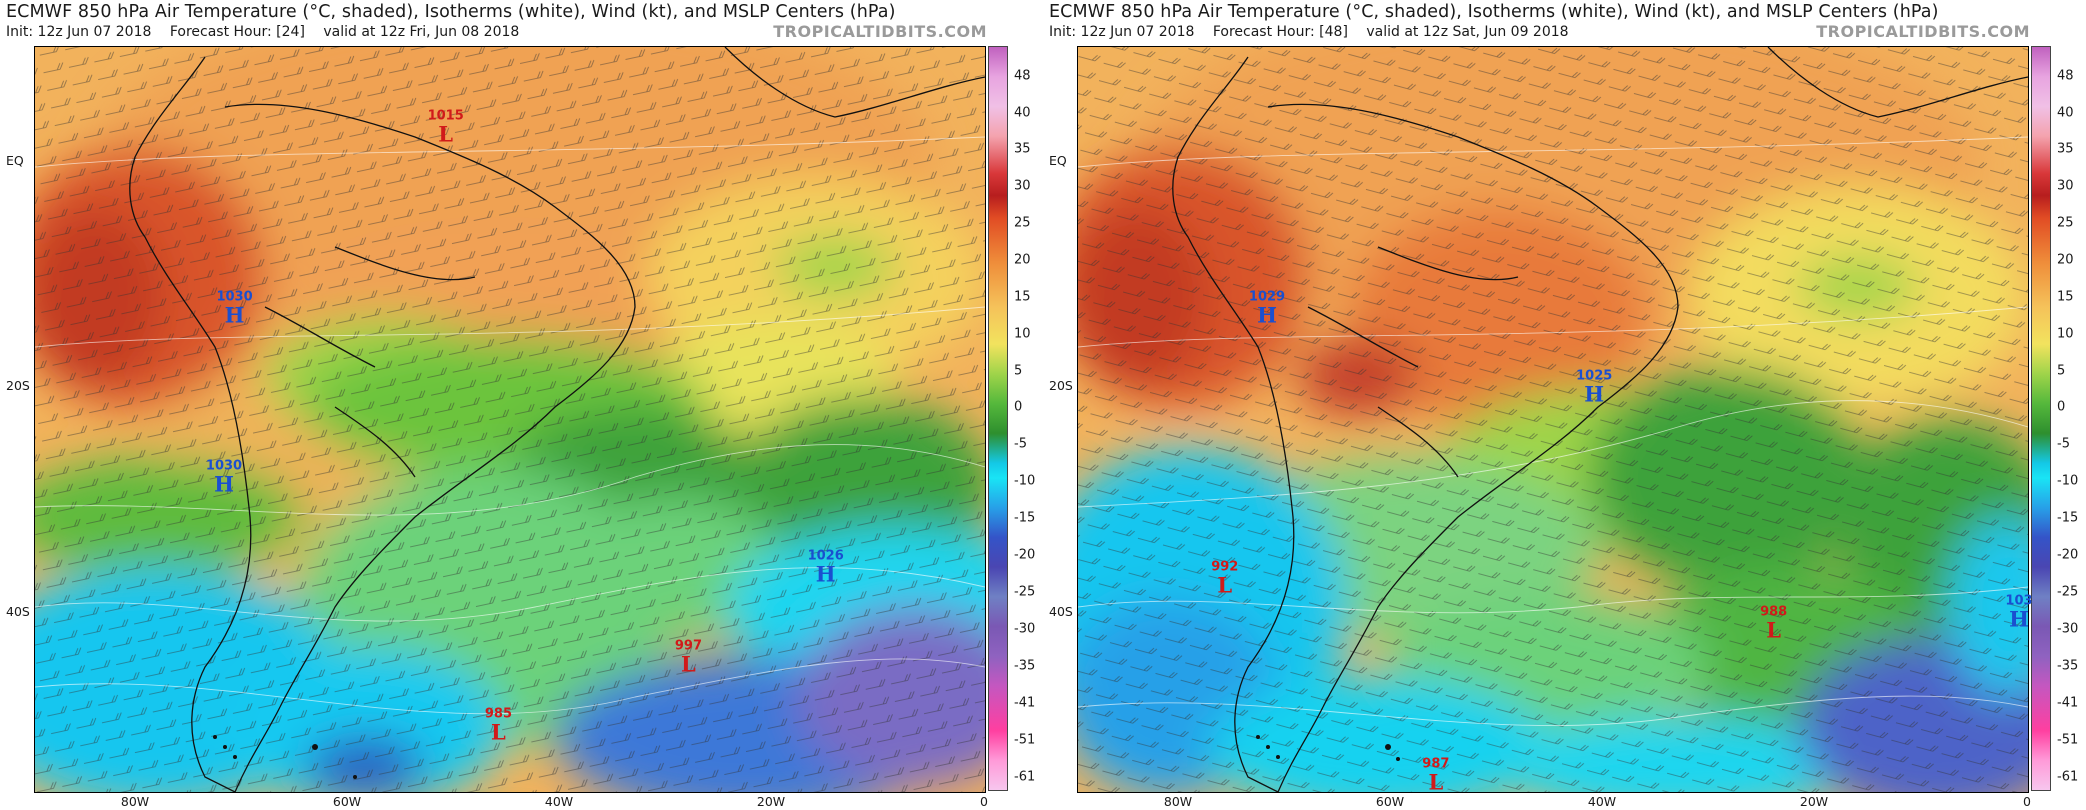 The height and width of the screenshot is (810, 2086). I want to click on pressure-center: 997 L, so click(688, 657).